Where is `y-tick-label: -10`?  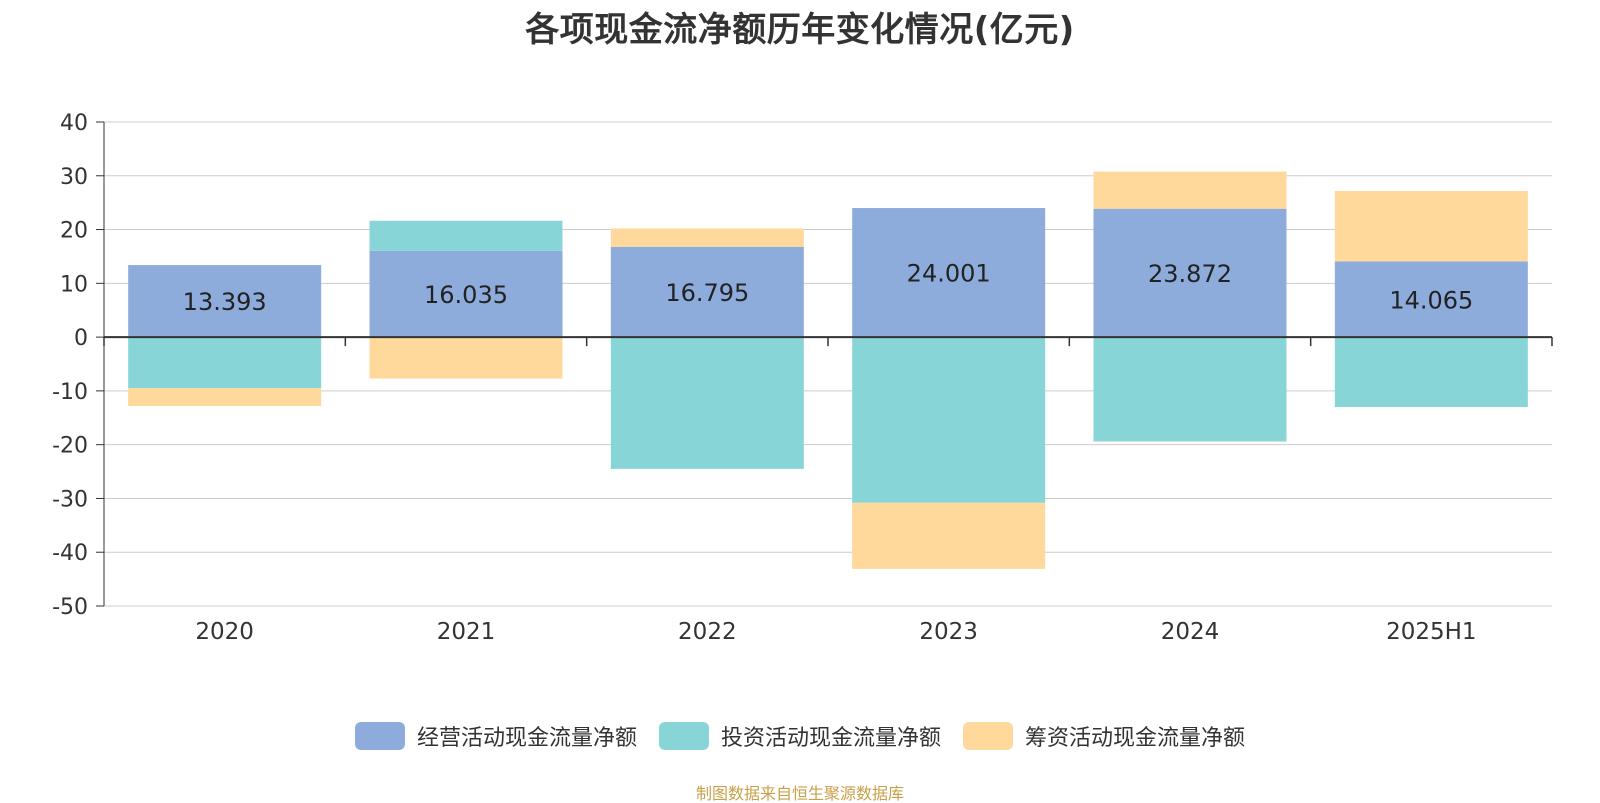
y-tick-label: -10 is located at coordinates (70, 392).